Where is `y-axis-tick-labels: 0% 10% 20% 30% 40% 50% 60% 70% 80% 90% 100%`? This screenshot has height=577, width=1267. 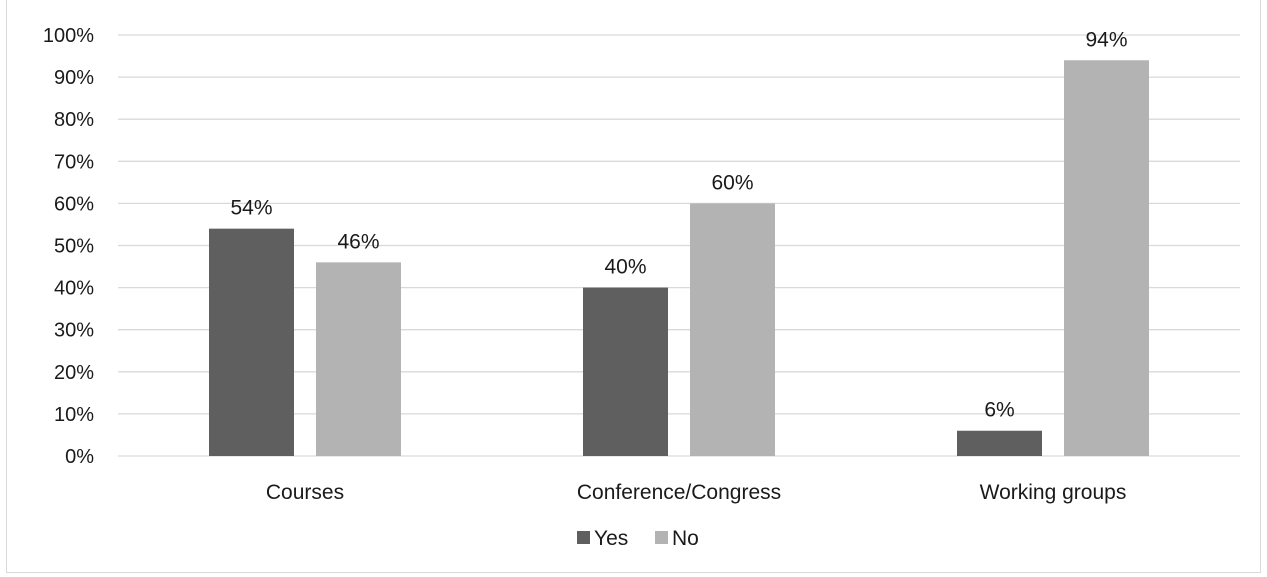 y-axis-tick-labels: 0% 10% 20% 30% 40% 50% 60% 70% 80% 90% 100% is located at coordinates (68, 246).